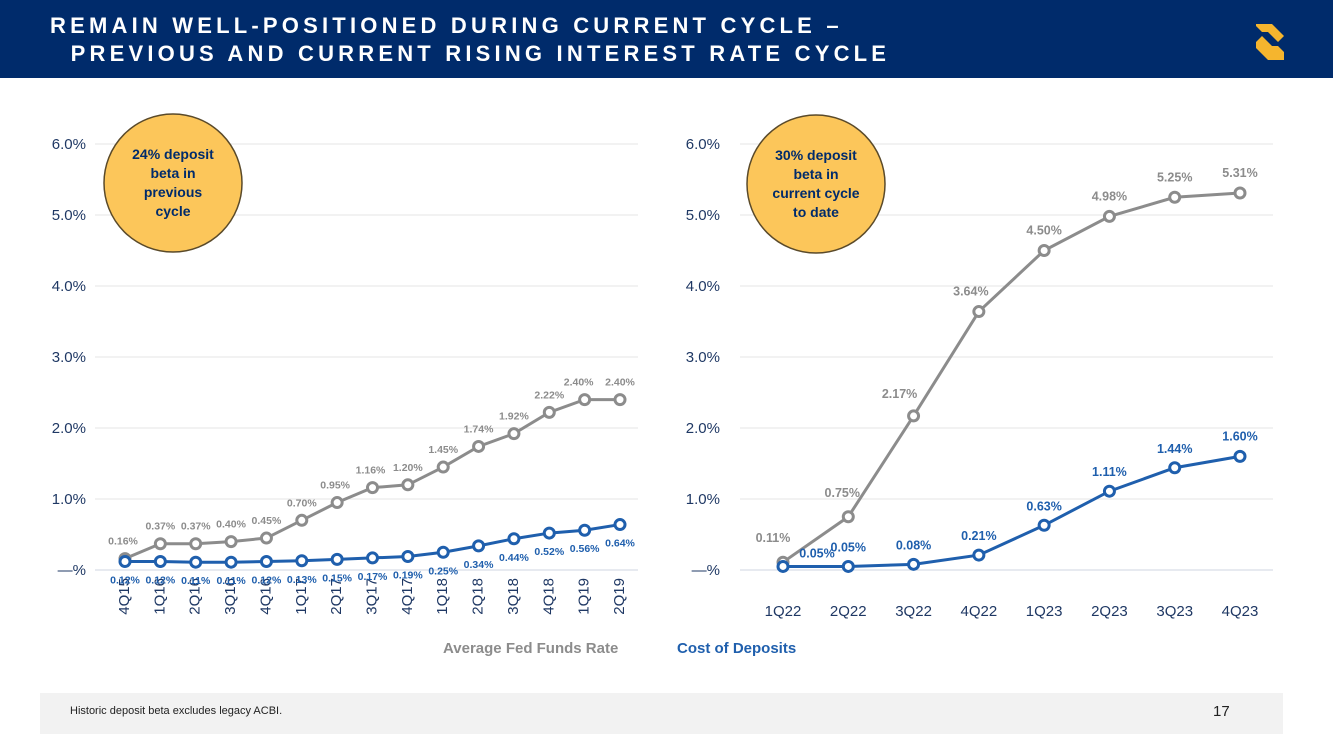 The height and width of the screenshot is (749, 1333). I want to click on x-tick-label: 3Q17, so click(371, 596).